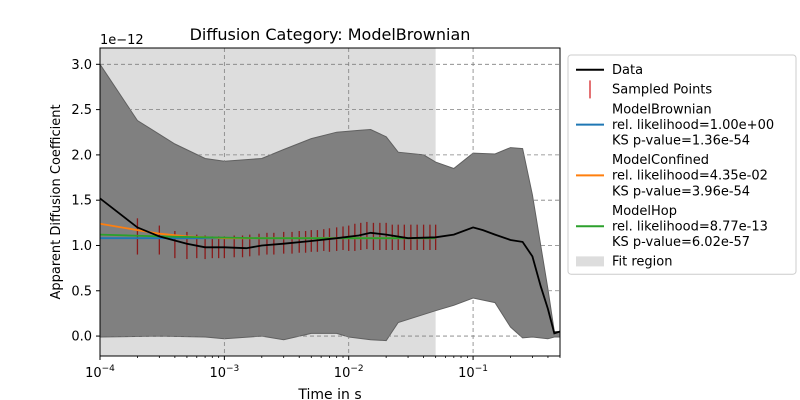 This screenshot has height=400, width=800. Describe the element at coordinates (329, 393) in the screenshot. I see `x-axis-label: Time in s` at that location.